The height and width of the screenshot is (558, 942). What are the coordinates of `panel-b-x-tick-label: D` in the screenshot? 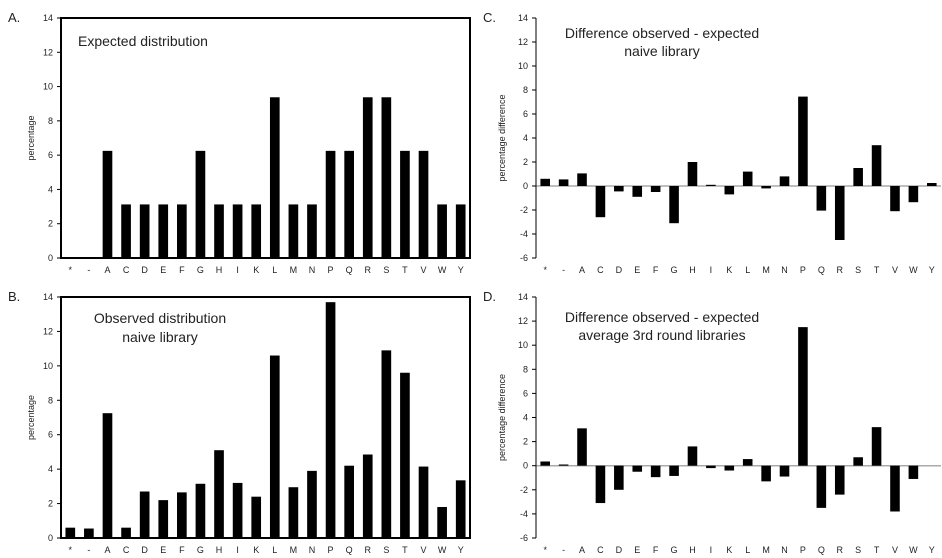 It's located at (144, 550).